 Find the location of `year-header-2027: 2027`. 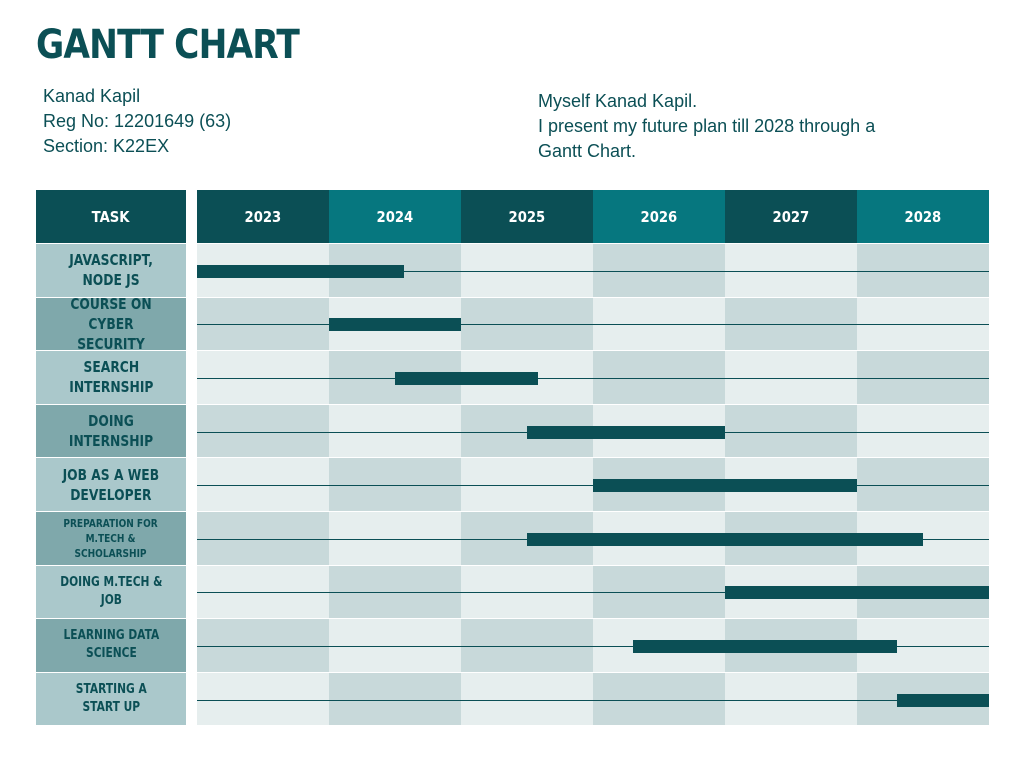

year-header-2027: 2027 is located at coordinates (791, 216).